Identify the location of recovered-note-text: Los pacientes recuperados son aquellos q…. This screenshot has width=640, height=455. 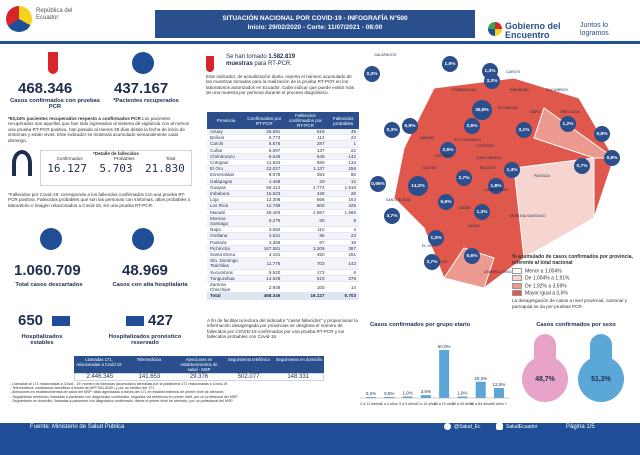
(99, 129).